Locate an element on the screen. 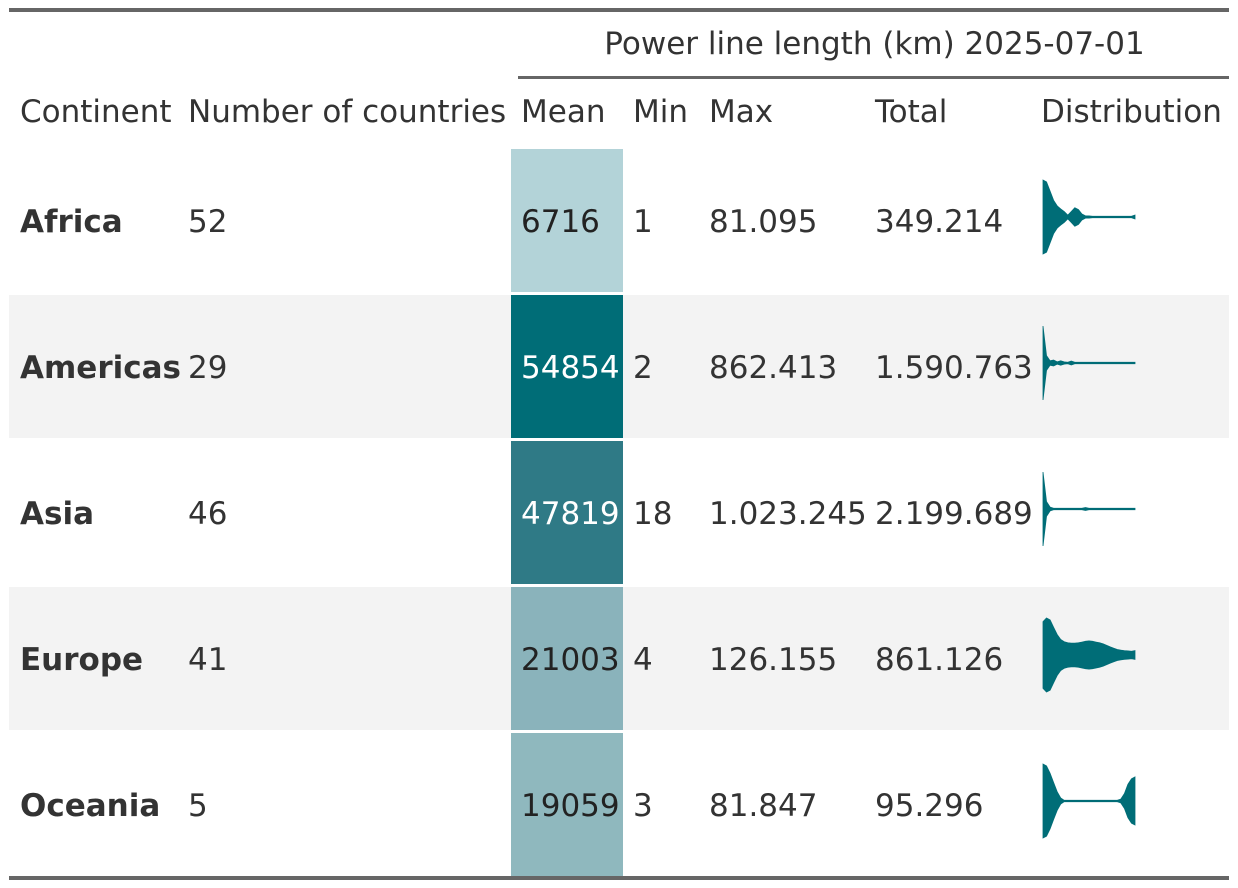  cell-total: 861.126 is located at coordinates (939, 660).